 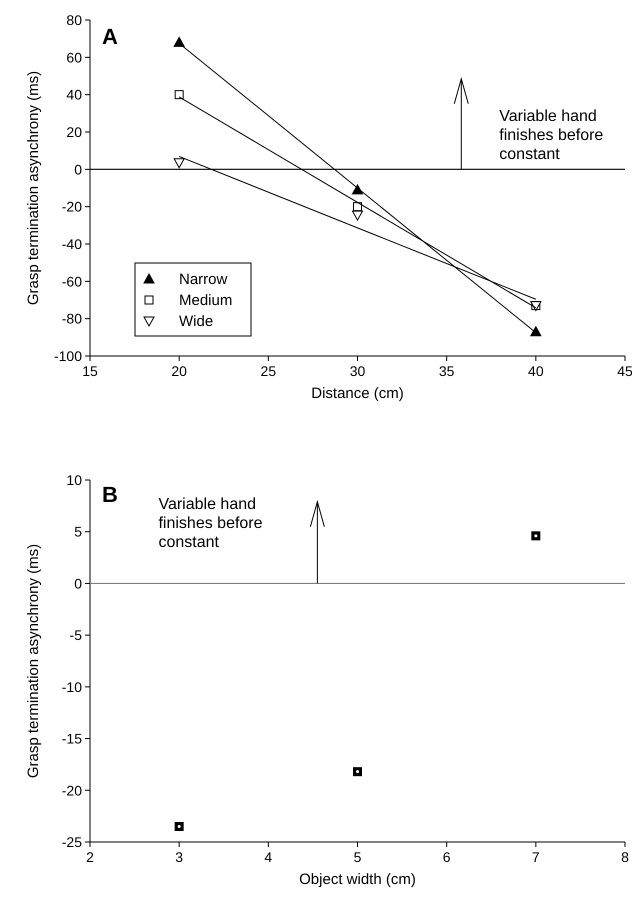 I want to click on x-axis-title: Object width (cm), so click(x=357, y=879).